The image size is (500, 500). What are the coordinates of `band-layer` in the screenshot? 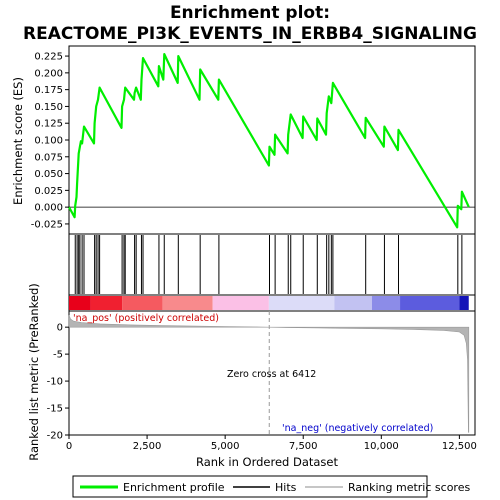 It's located at (269, 303).